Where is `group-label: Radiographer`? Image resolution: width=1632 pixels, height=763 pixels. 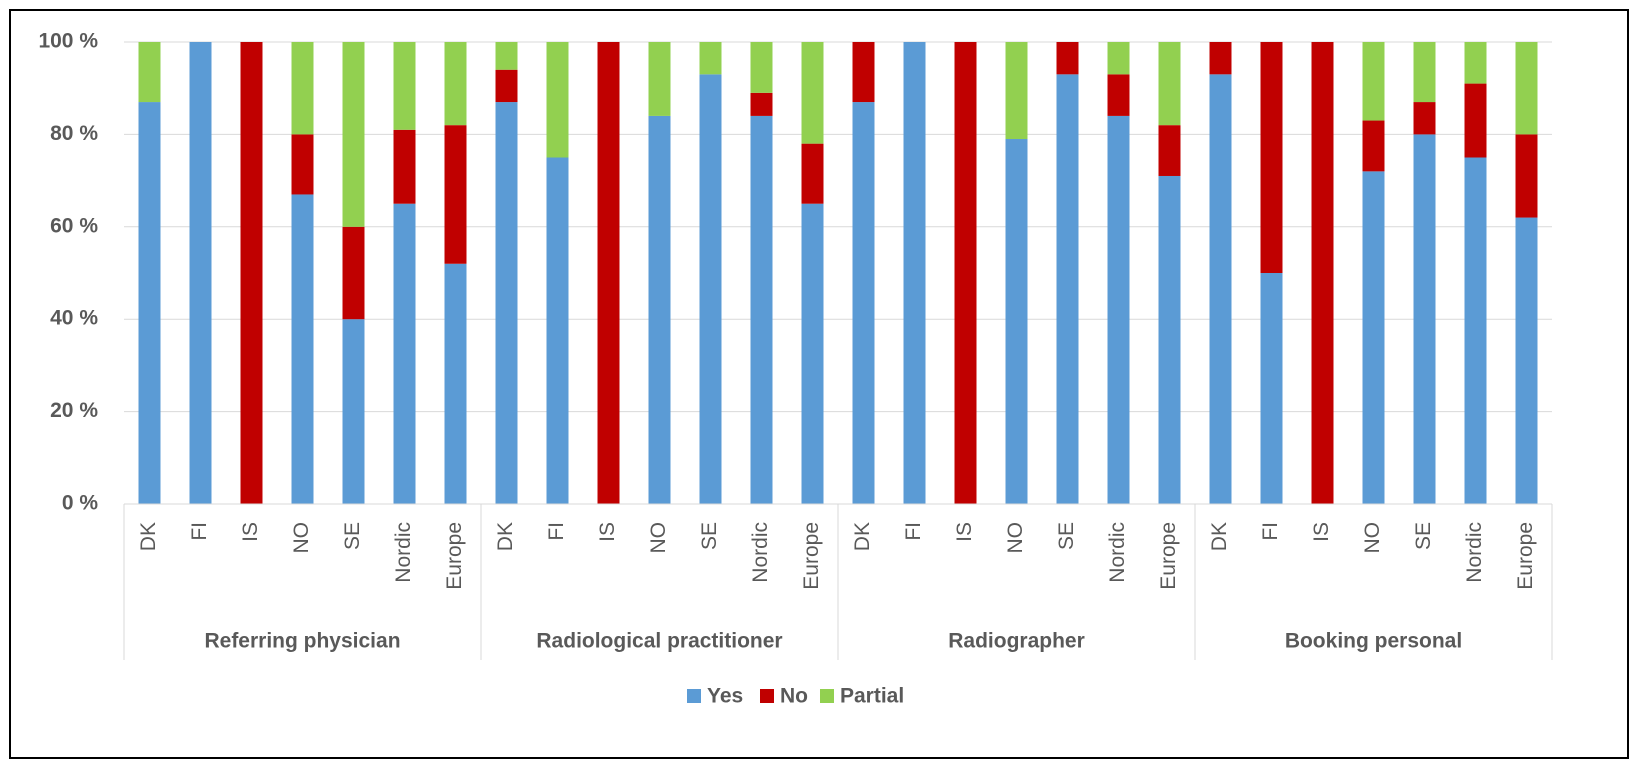
group-label: Radiographer is located at coordinates (1016, 641).